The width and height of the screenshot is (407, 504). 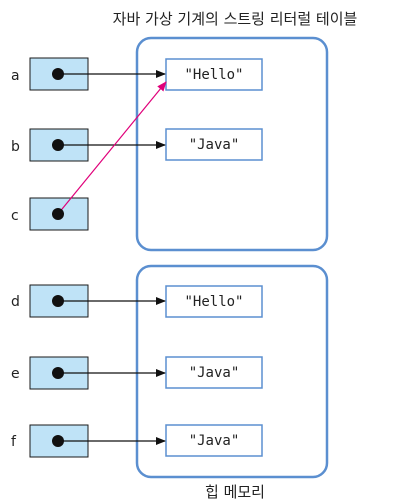 What do you see at coordinates (58, 301) in the screenshot?
I see `reference-dot-d` at bounding box center [58, 301].